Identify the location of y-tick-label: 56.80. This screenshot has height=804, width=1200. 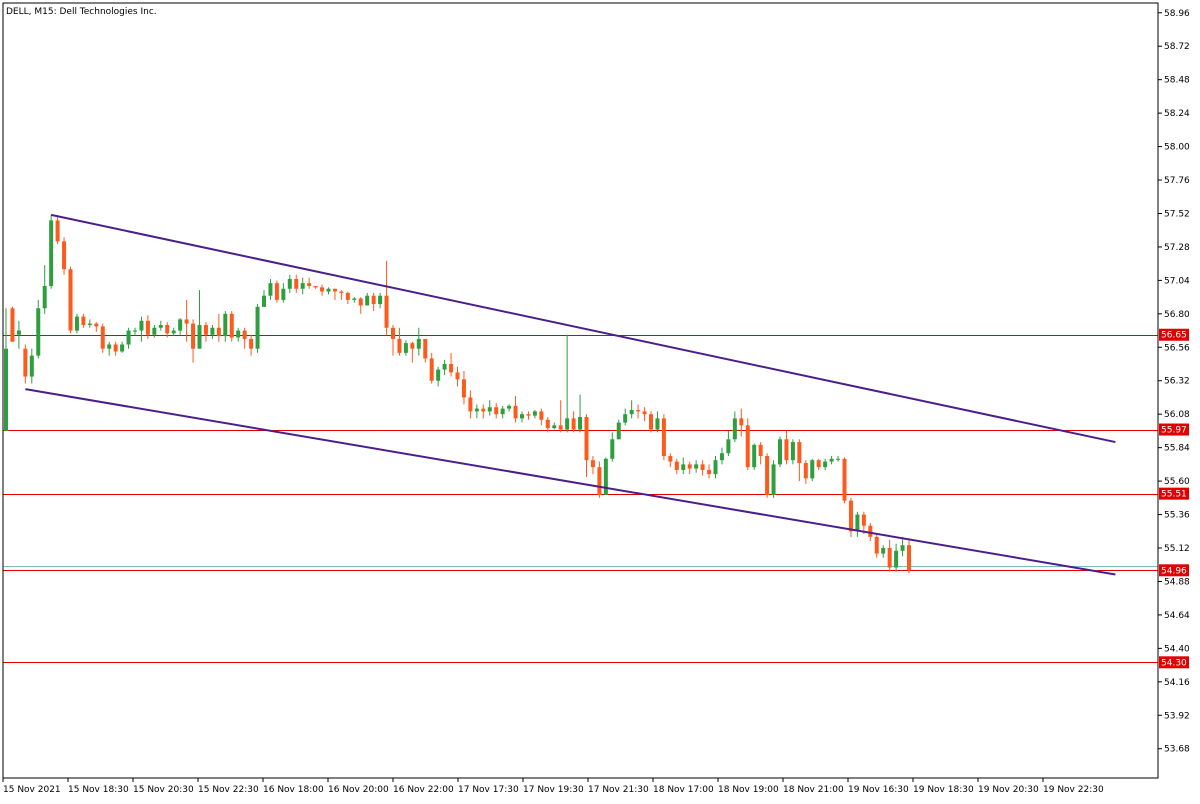
(1177, 315).